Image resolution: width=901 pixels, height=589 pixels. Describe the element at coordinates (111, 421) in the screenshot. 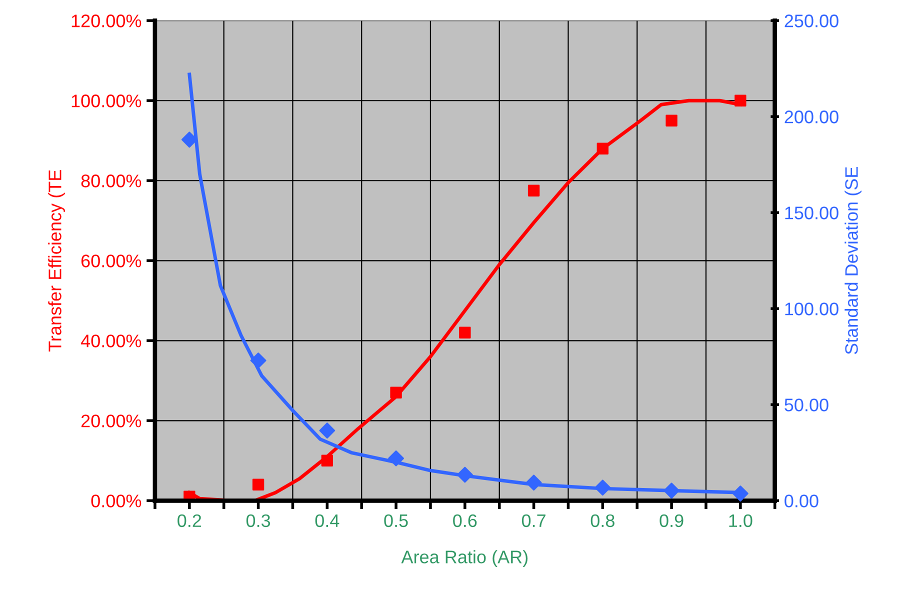

I see `y-tick-label: 20.00%` at that location.